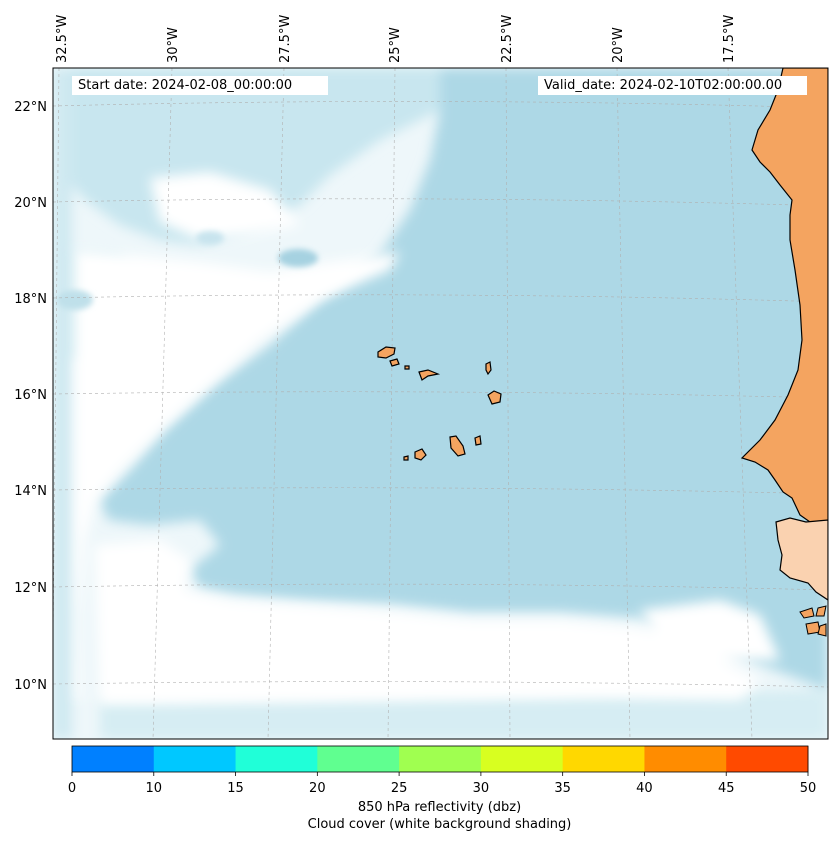 Image resolution: width=837 pixels, height=843 pixels. I want to click on colorbar-tick-label-7: 40, so click(644, 788).